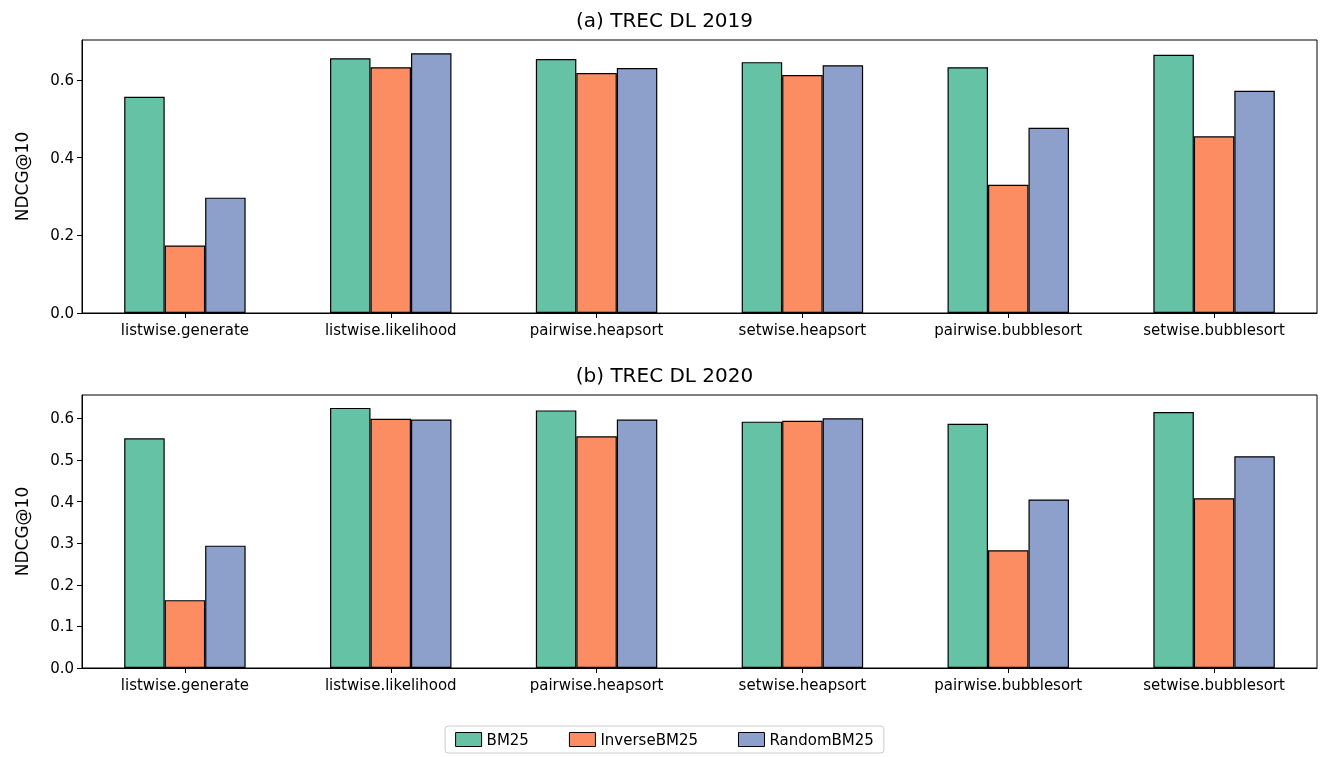  I want to click on y-tick-label: 0.3, so click(62, 543).